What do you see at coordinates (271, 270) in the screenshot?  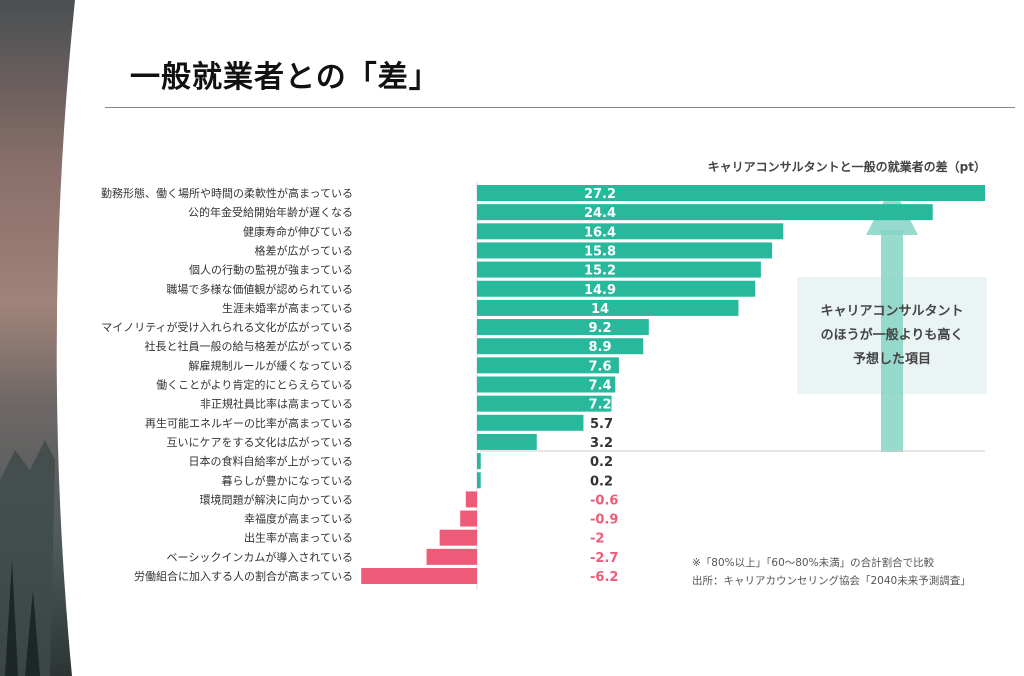 I see `category-label: 個人の行動の監視が強まっている` at bounding box center [271, 270].